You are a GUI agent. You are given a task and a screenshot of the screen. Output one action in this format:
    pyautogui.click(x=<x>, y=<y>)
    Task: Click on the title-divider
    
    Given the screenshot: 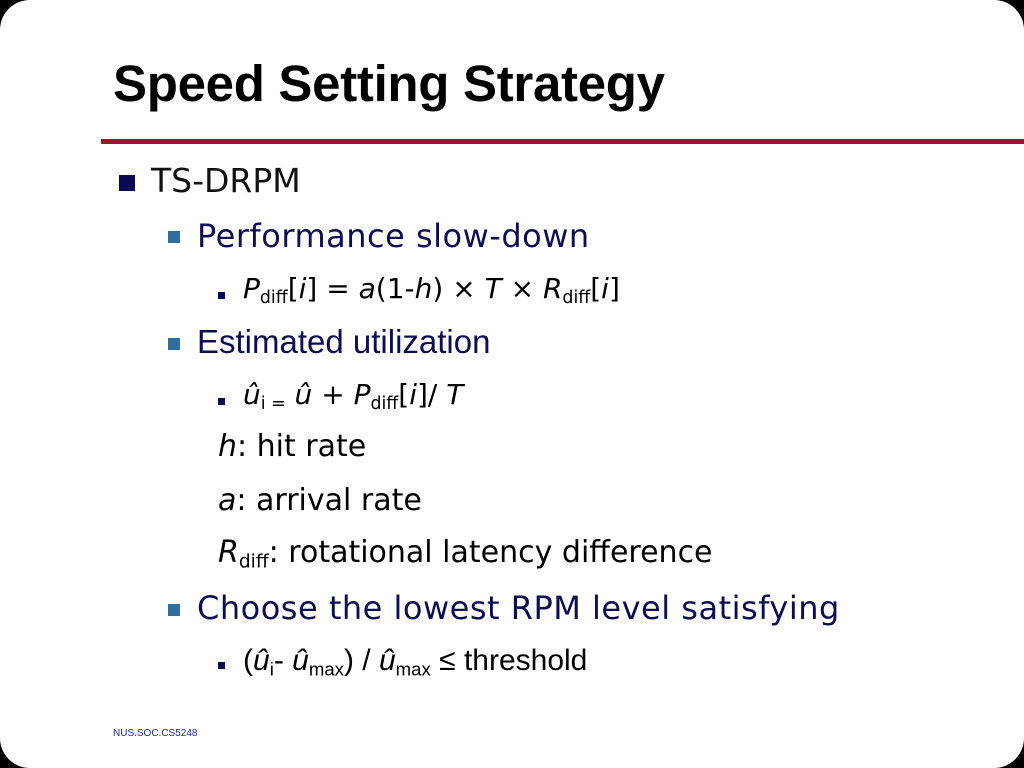 What is the action you would take?
    pyautogui.click(x=562, y=141)
    